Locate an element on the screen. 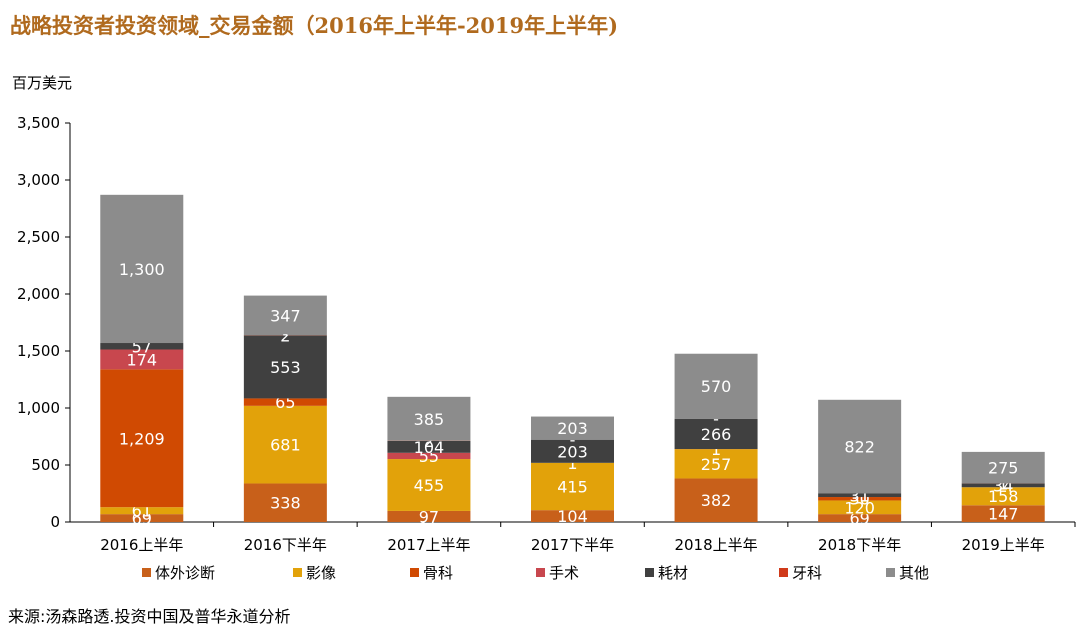 The width and height of the screenshot is (1080, 633). data-label: 415 is located at coordinates (572, 486).